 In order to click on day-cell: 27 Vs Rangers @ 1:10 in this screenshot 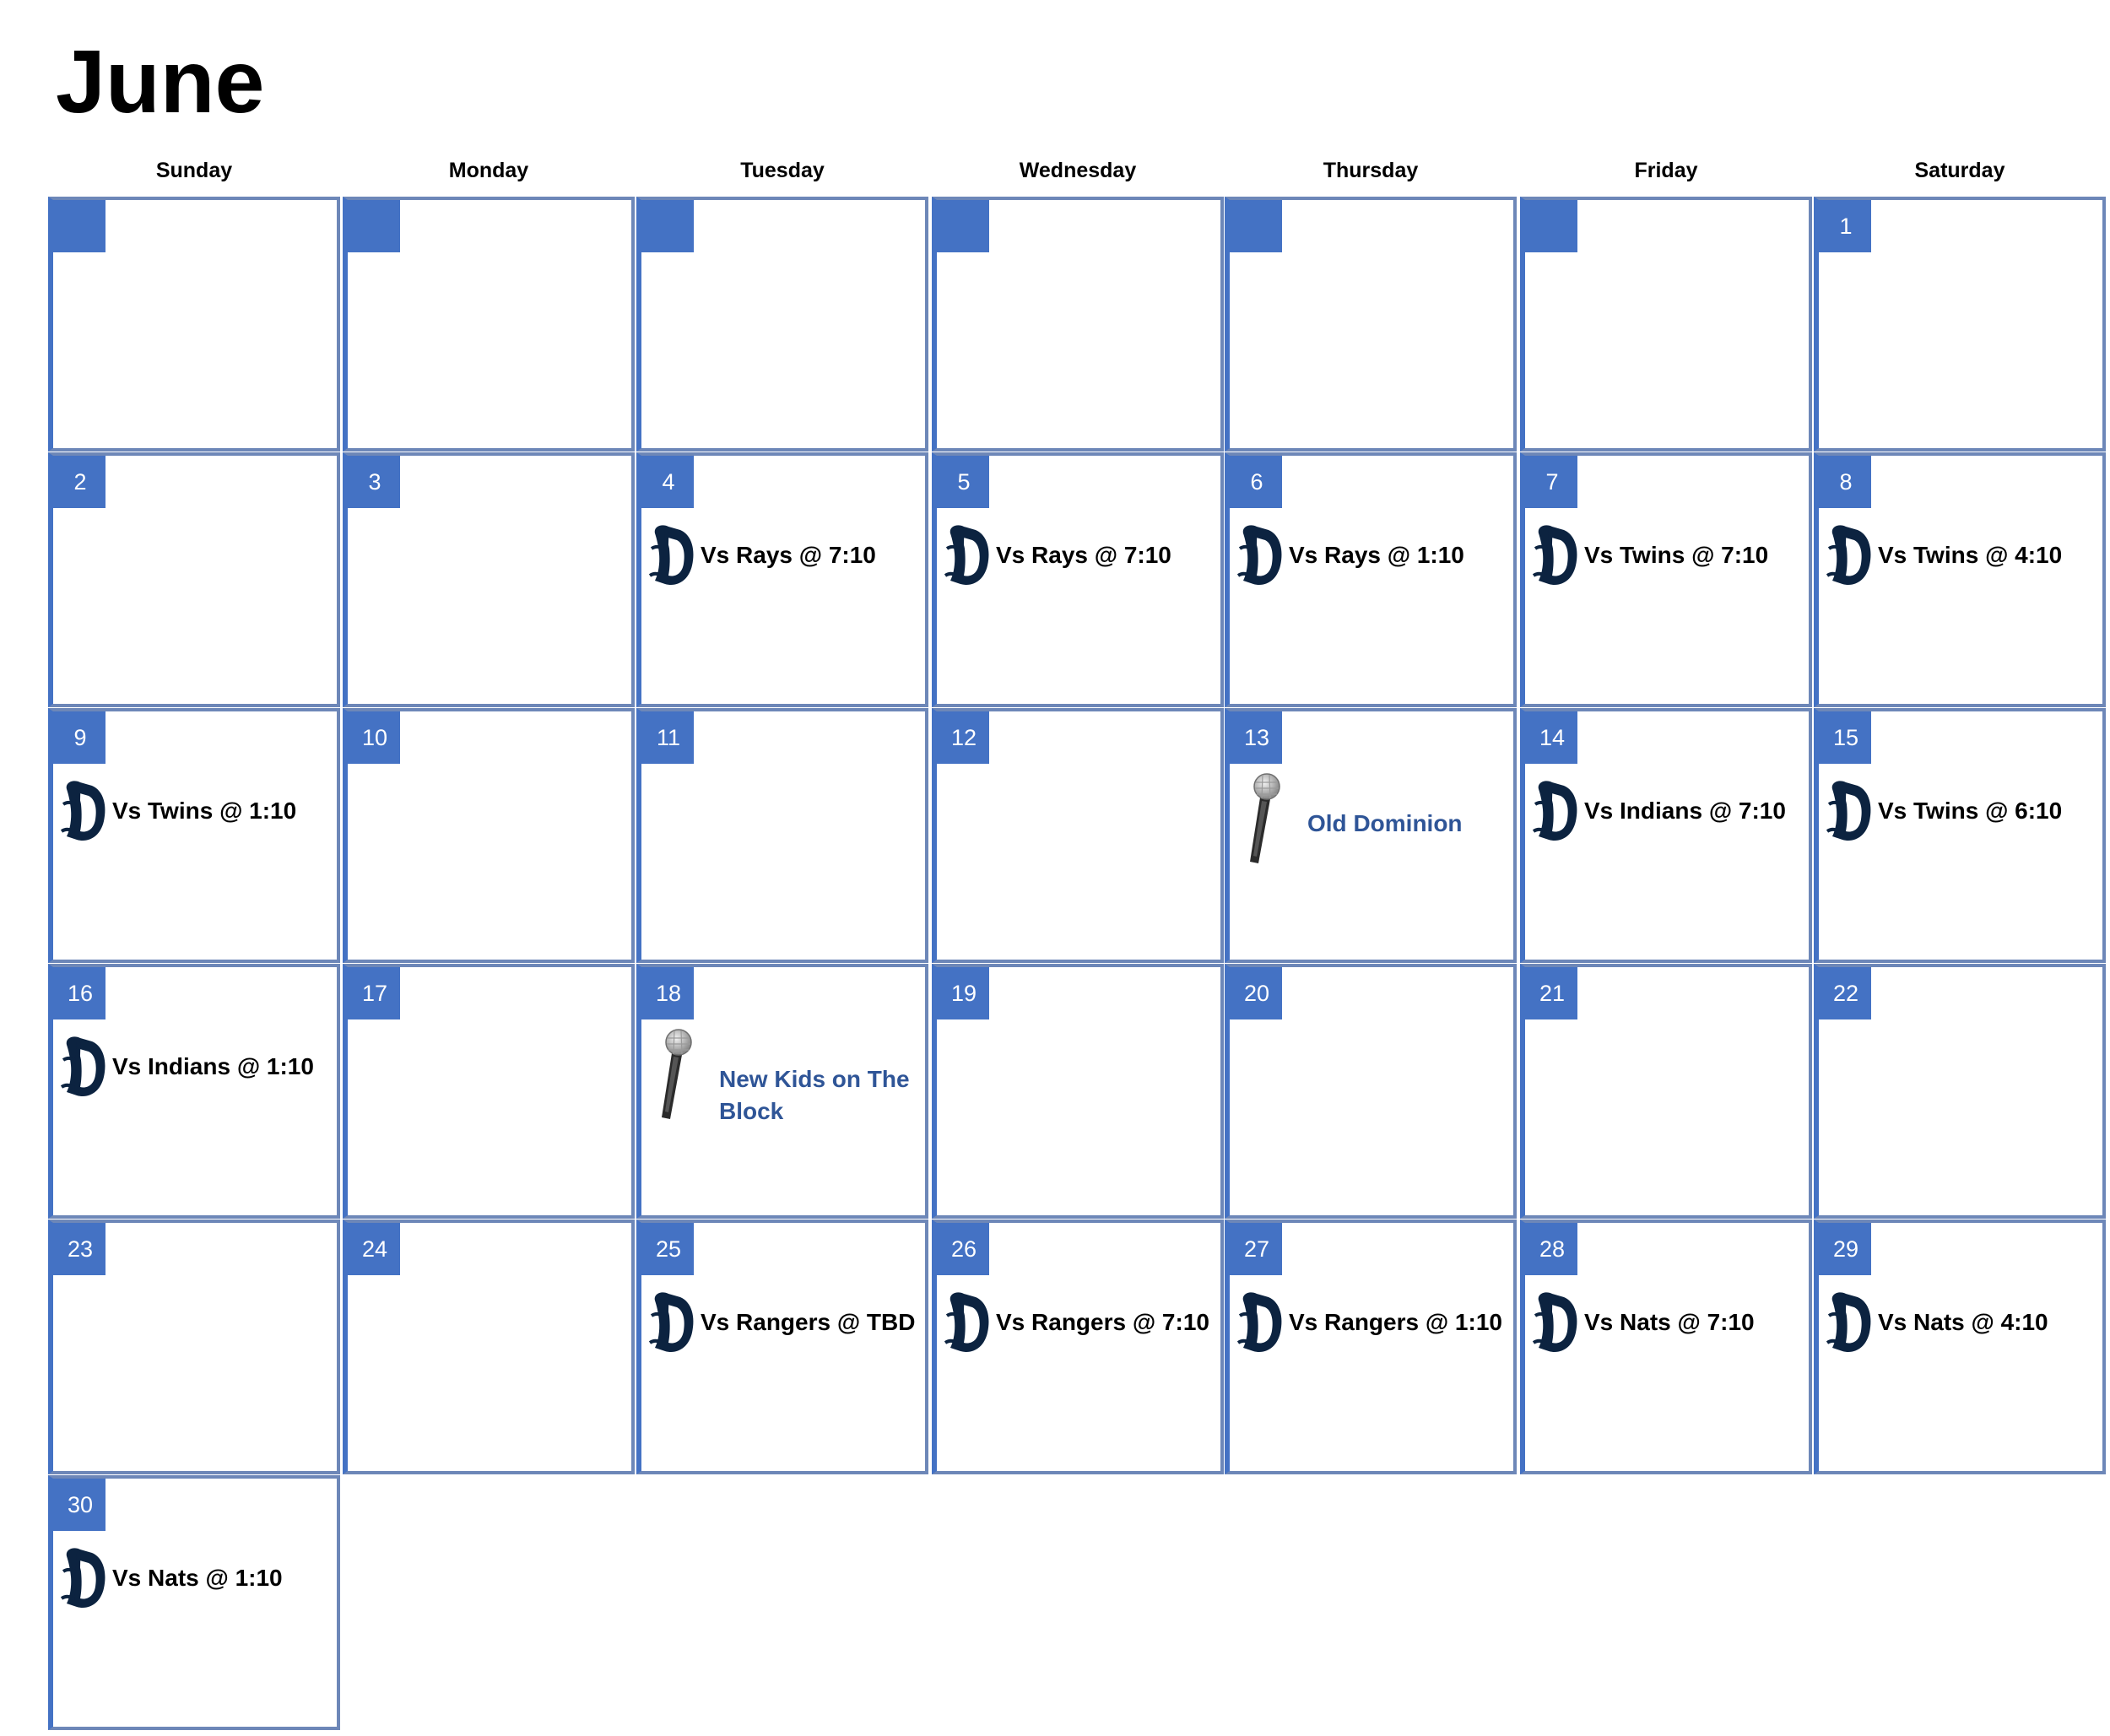, I will do `click(1371, 1347)`.